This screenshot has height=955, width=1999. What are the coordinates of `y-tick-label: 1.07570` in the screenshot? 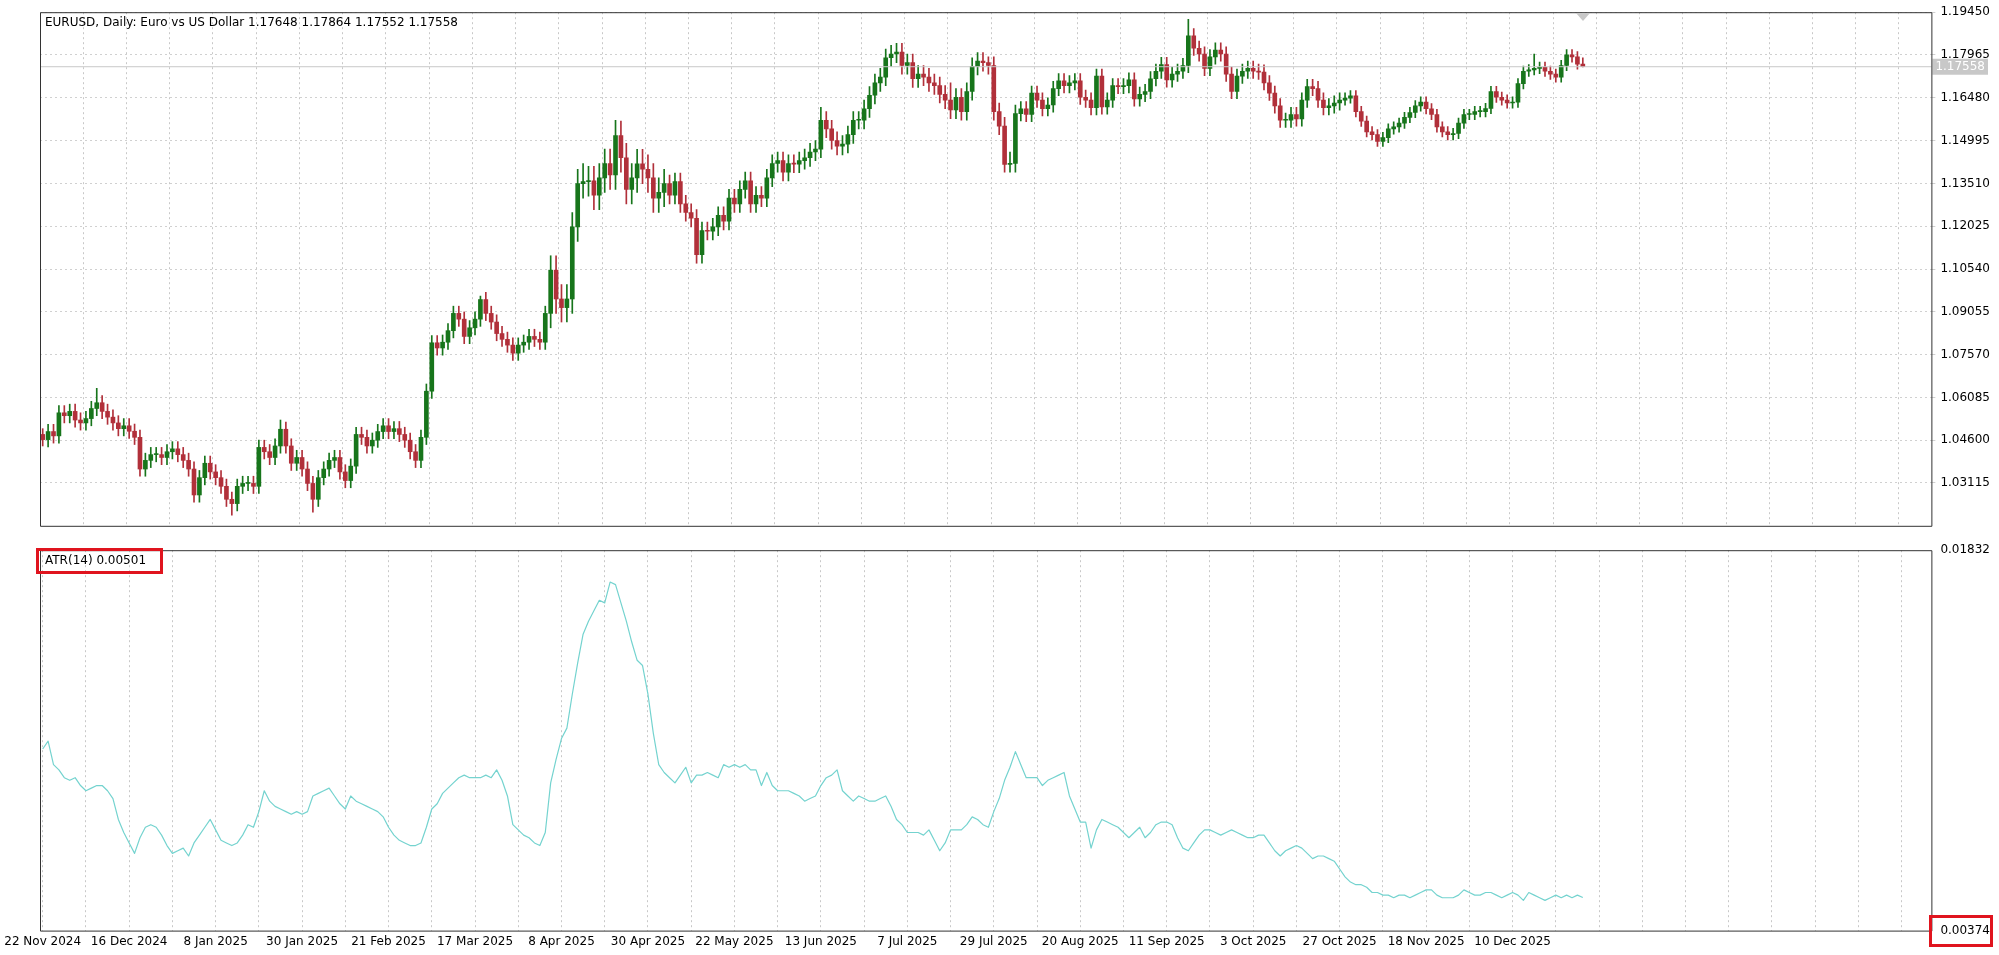 It's located at (1965, 353).